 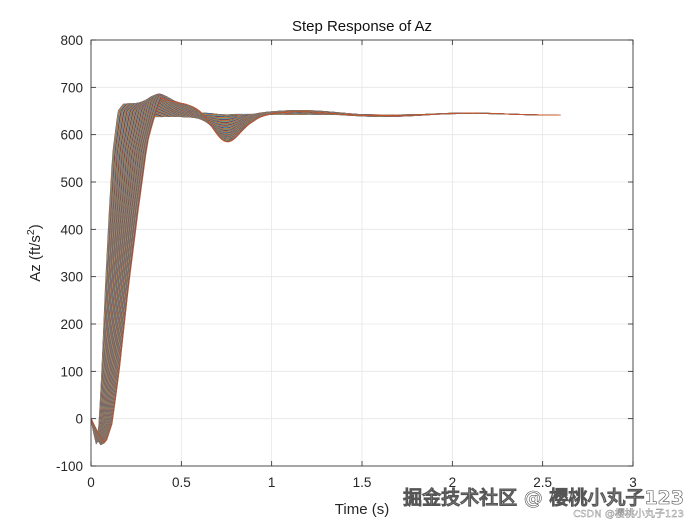 What do you see at coordinates (362, 482) in the screenshot?
I see `x-tick-label: 1.5` at bounding box center [362, 482].